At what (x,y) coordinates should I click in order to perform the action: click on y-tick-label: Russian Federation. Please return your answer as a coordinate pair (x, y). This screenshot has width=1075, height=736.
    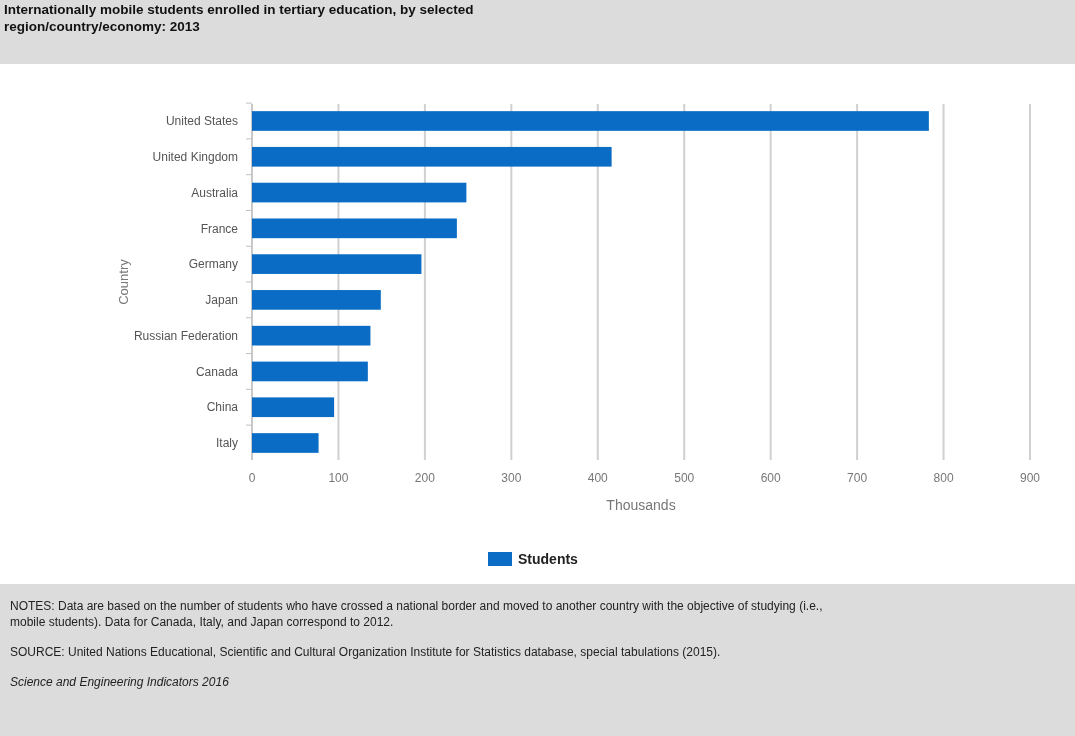
    Looking at the image, I should click on (185, 335).